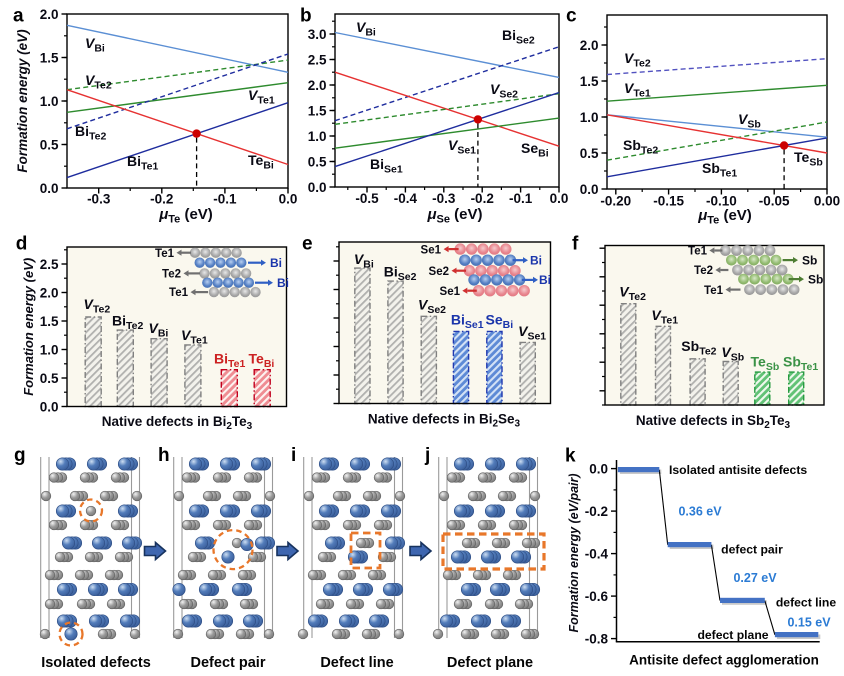  I want to click on svg-text: 0.00, so click(827, 201).